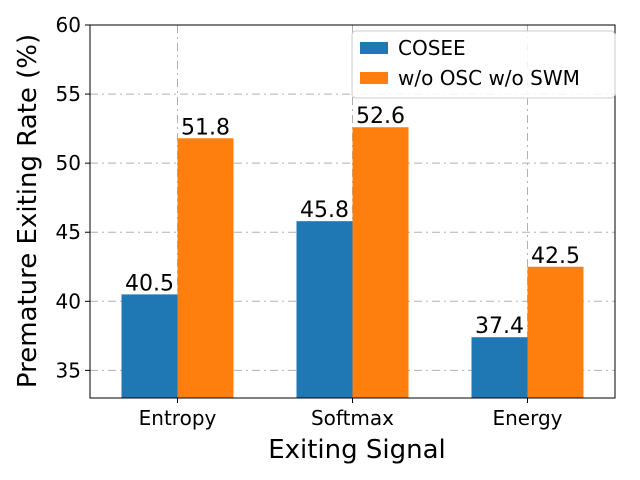 The width and height of the screenshot is (640, 480). I want to click on y-tick-label: 35, so click(68, 370).